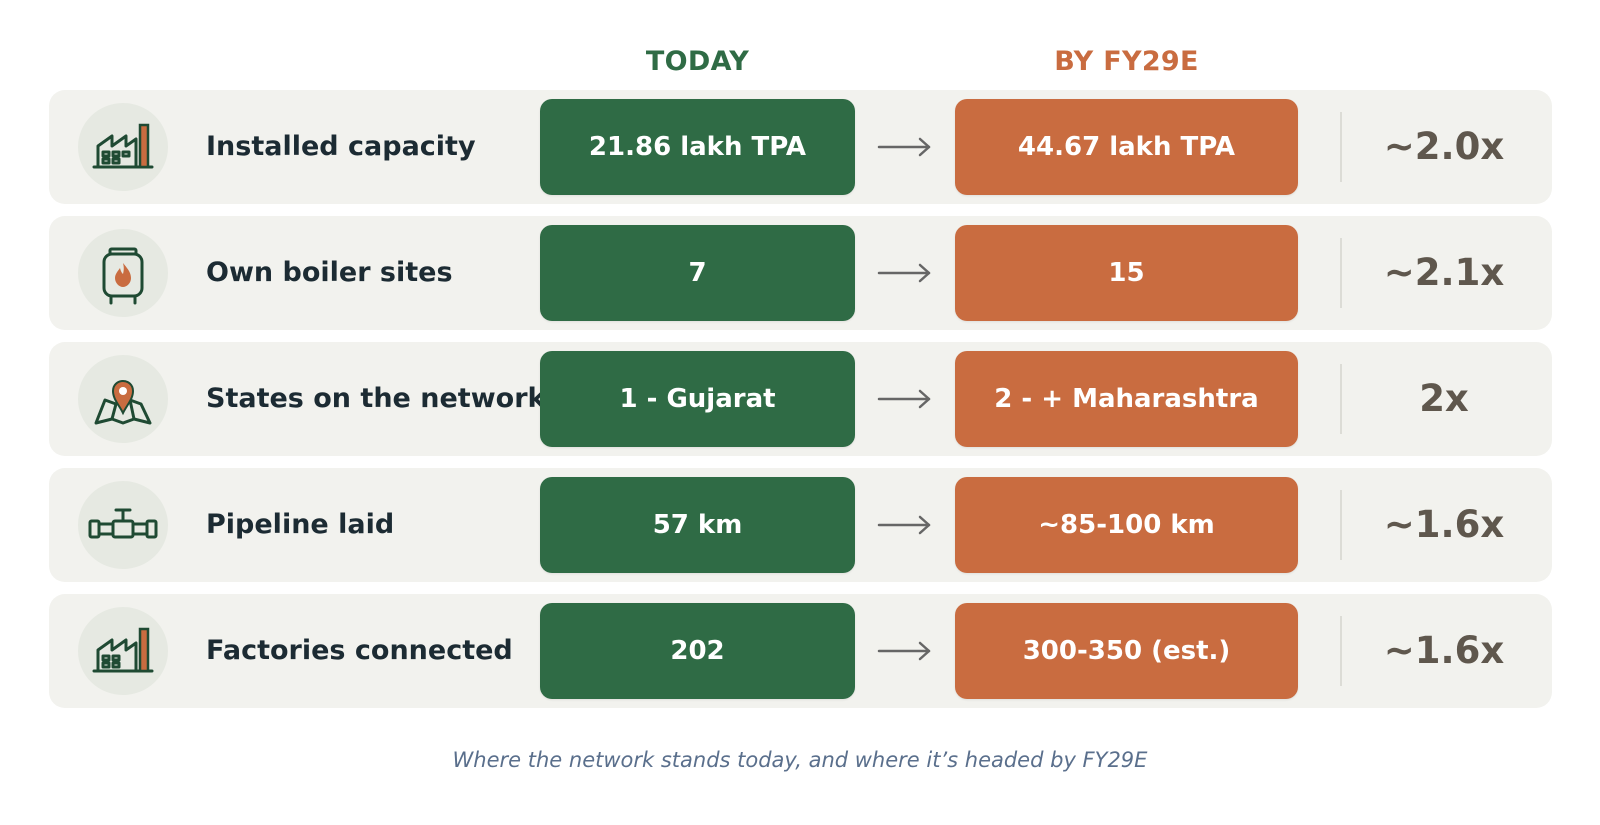 This screenshot has width=1600, height=825. What do you see at coordinates (123, 525) in the screenshot?
I see `pipeline-icon` at bounding box center [123, 525].